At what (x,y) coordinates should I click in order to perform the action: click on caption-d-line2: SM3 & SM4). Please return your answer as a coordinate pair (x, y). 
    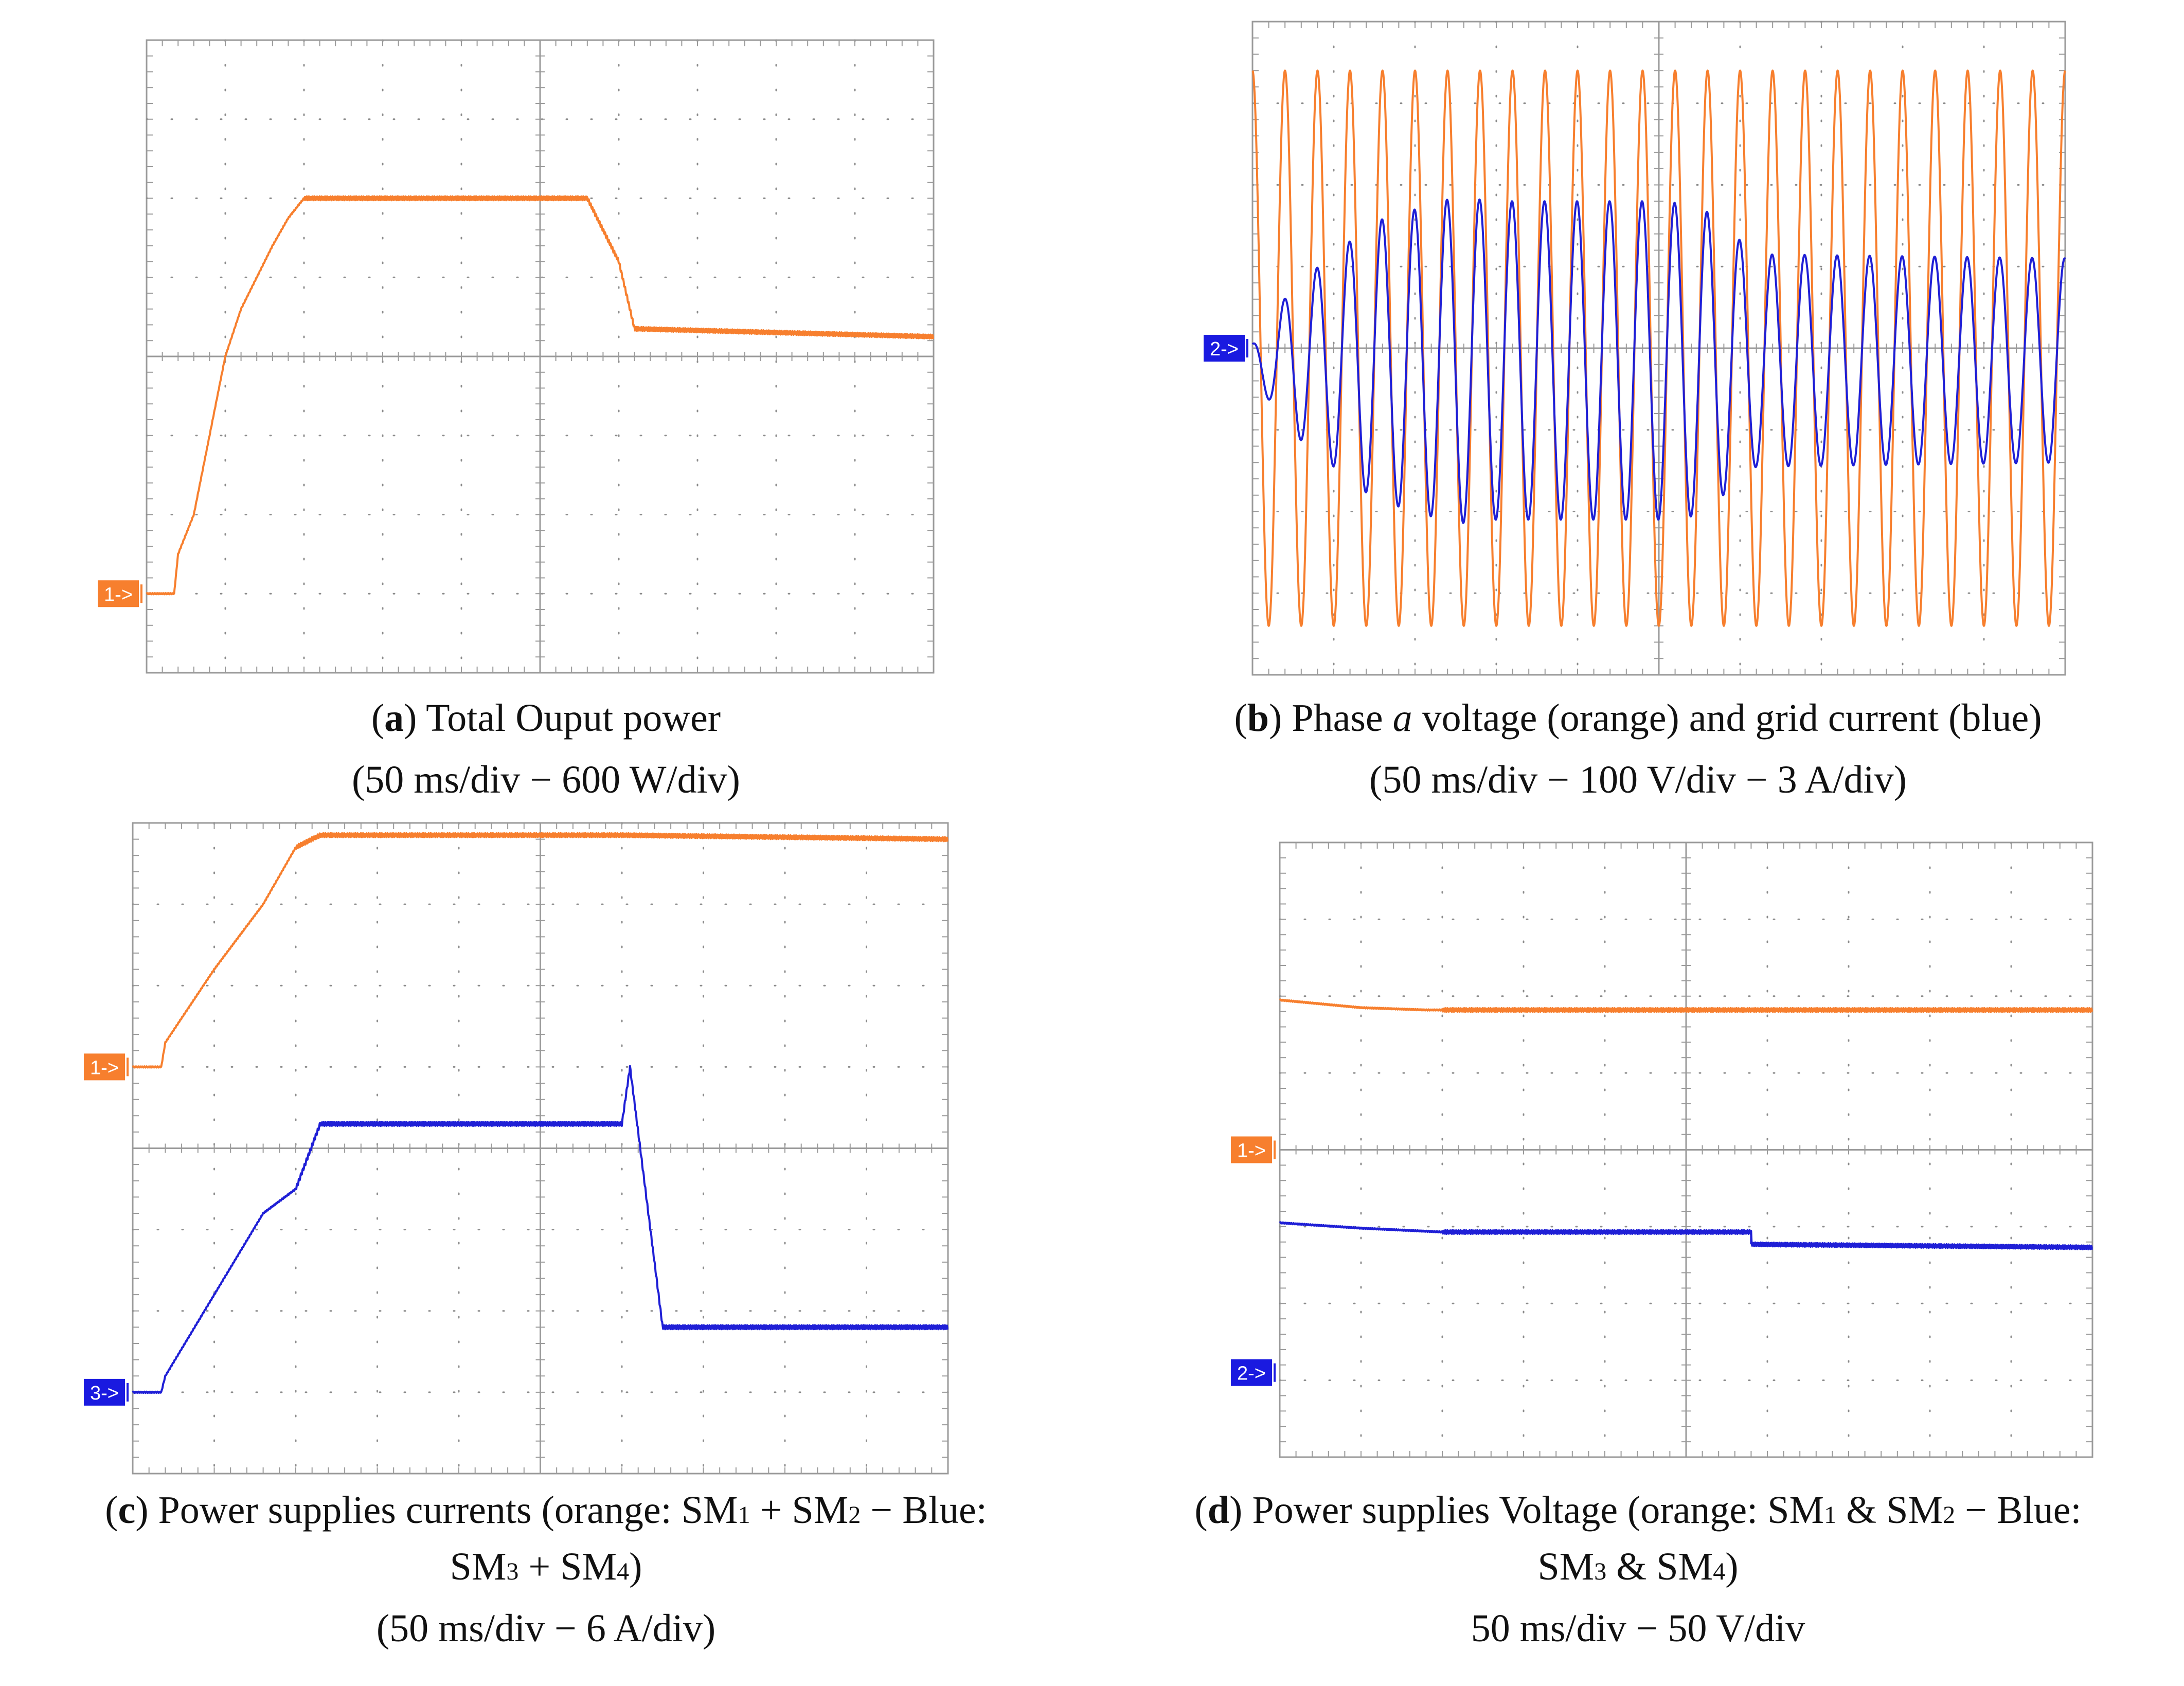
    Looking at the image, I should click on (1638, 1569).